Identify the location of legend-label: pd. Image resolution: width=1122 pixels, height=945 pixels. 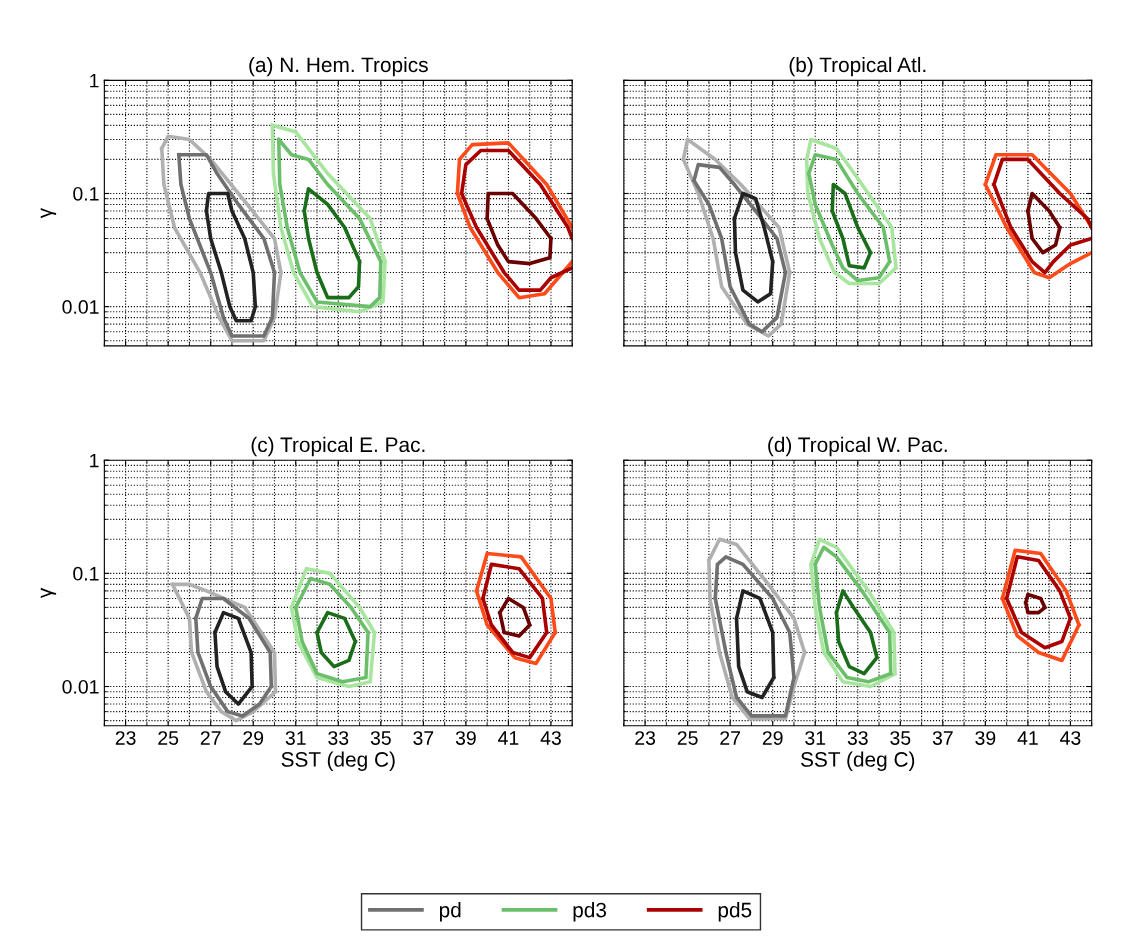
(450, 912).